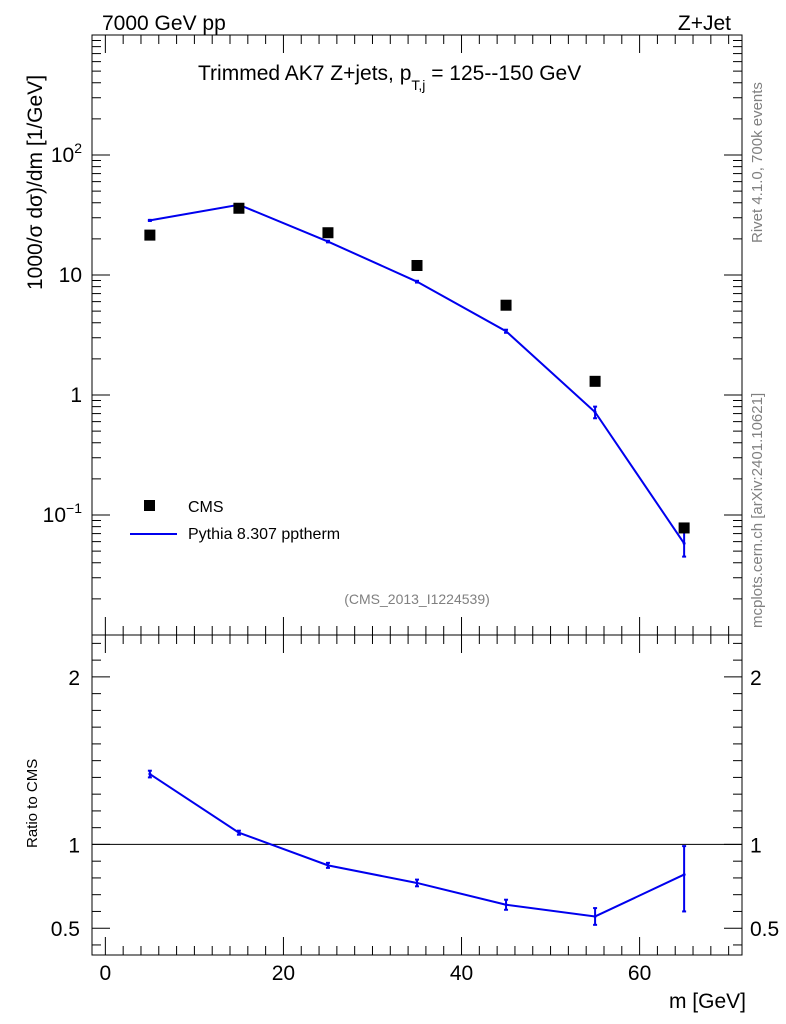  What do you see at coordinates (757, 510) in the screenshot?
I see `mcplots-label: mcplots.cern.ch [arXiv:2401.10621]` at bounding box center [757, 510].